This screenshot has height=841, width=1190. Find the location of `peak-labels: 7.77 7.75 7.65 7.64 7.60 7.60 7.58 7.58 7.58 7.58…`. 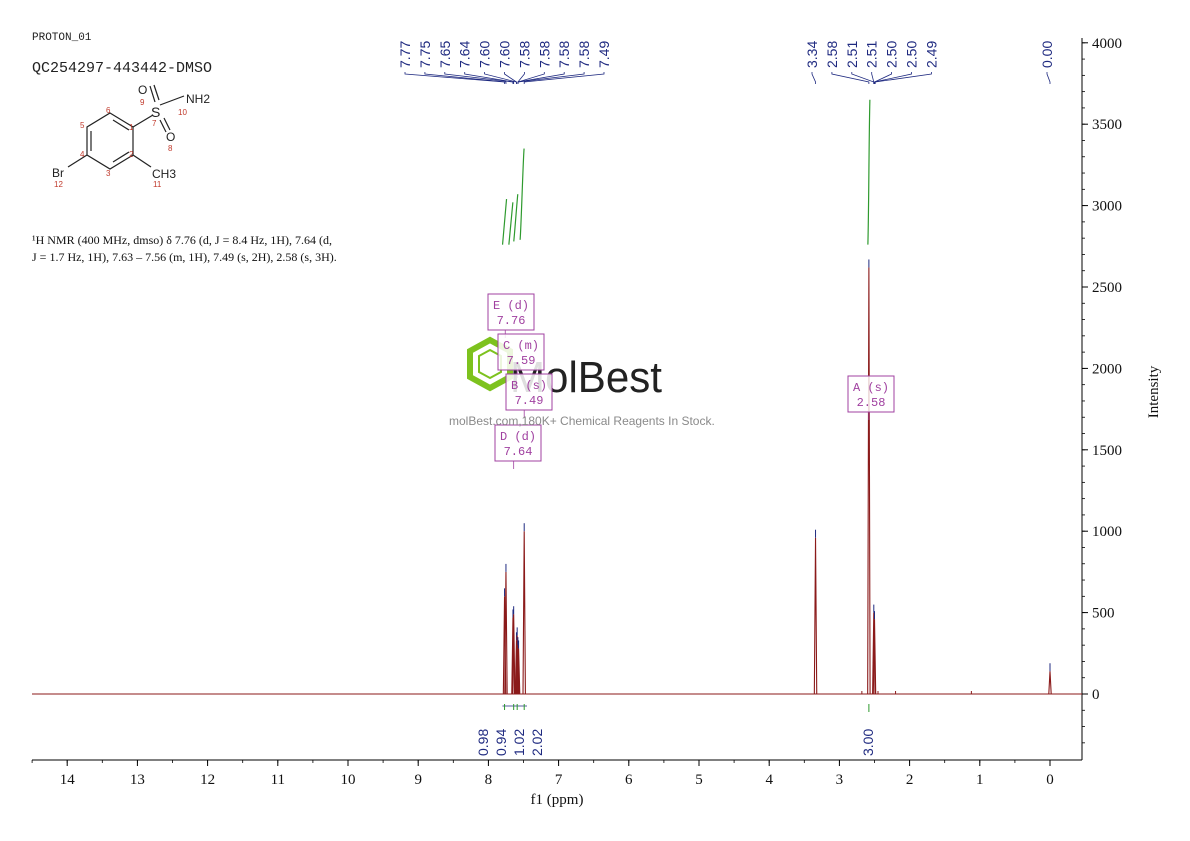

peak-labels: 7.77 7.75 7.65 7.64 7.60 7.60 7.58 7.58 7.58 7.58… is located at coordinates (726, 62).